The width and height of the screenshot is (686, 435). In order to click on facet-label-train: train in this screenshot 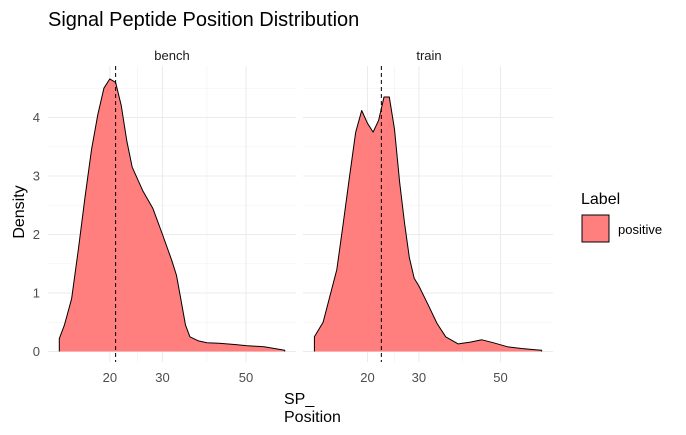, I will do `click(428, 55)`.